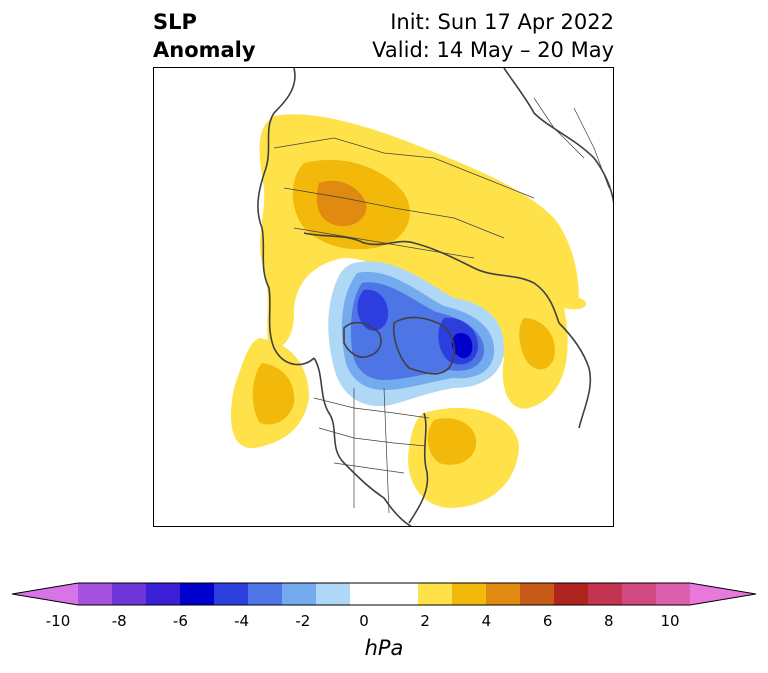  I want to click on colorbar-outline, so click(384, 594).